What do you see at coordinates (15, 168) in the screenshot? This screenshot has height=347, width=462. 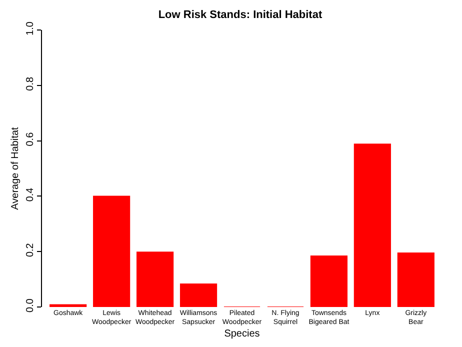 I see `y-axis-title: Average of Habitat` at bounding box center [15, 168].